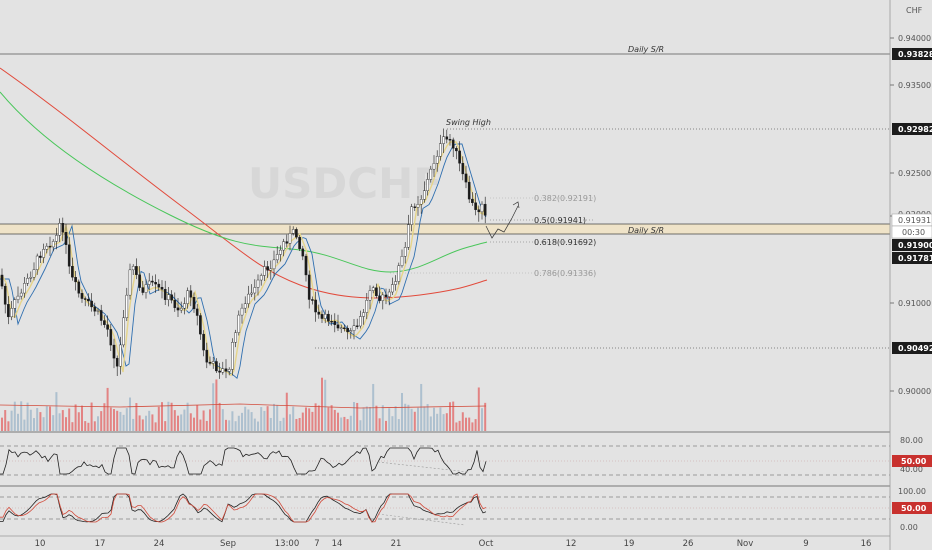 The height and width of the screenshot is (550, 932). I want to click on time-label: 13:00, so click(287, 544).